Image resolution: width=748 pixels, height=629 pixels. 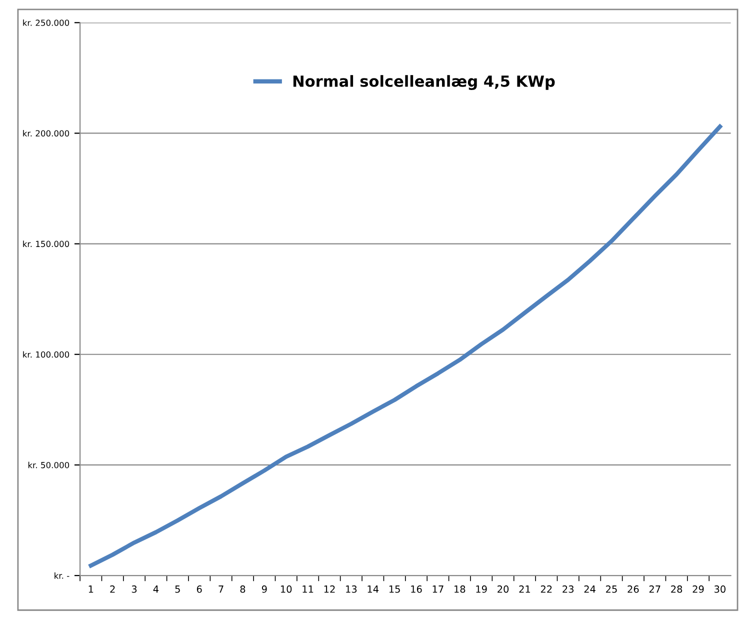 I want to click on legend-label: Normal solcelleanlæg 4,5 KWp, so click(x=424, y=82).